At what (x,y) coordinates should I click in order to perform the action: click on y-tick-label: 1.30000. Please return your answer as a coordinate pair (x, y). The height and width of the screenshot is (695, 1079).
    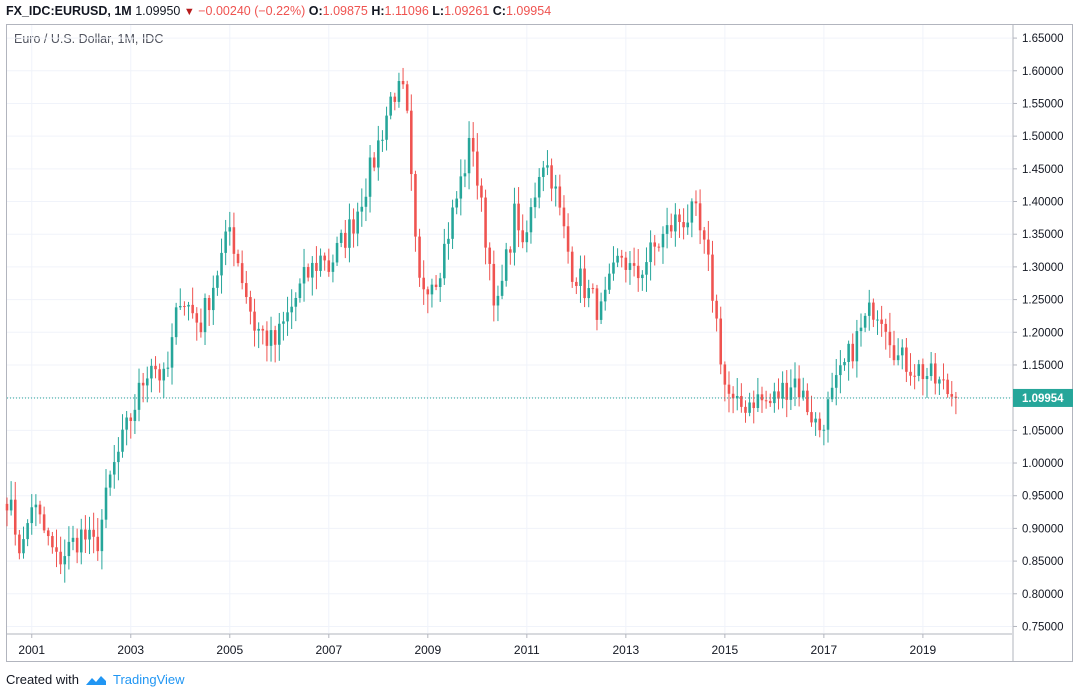
    Looking at the image, I should click on (1043, 268).